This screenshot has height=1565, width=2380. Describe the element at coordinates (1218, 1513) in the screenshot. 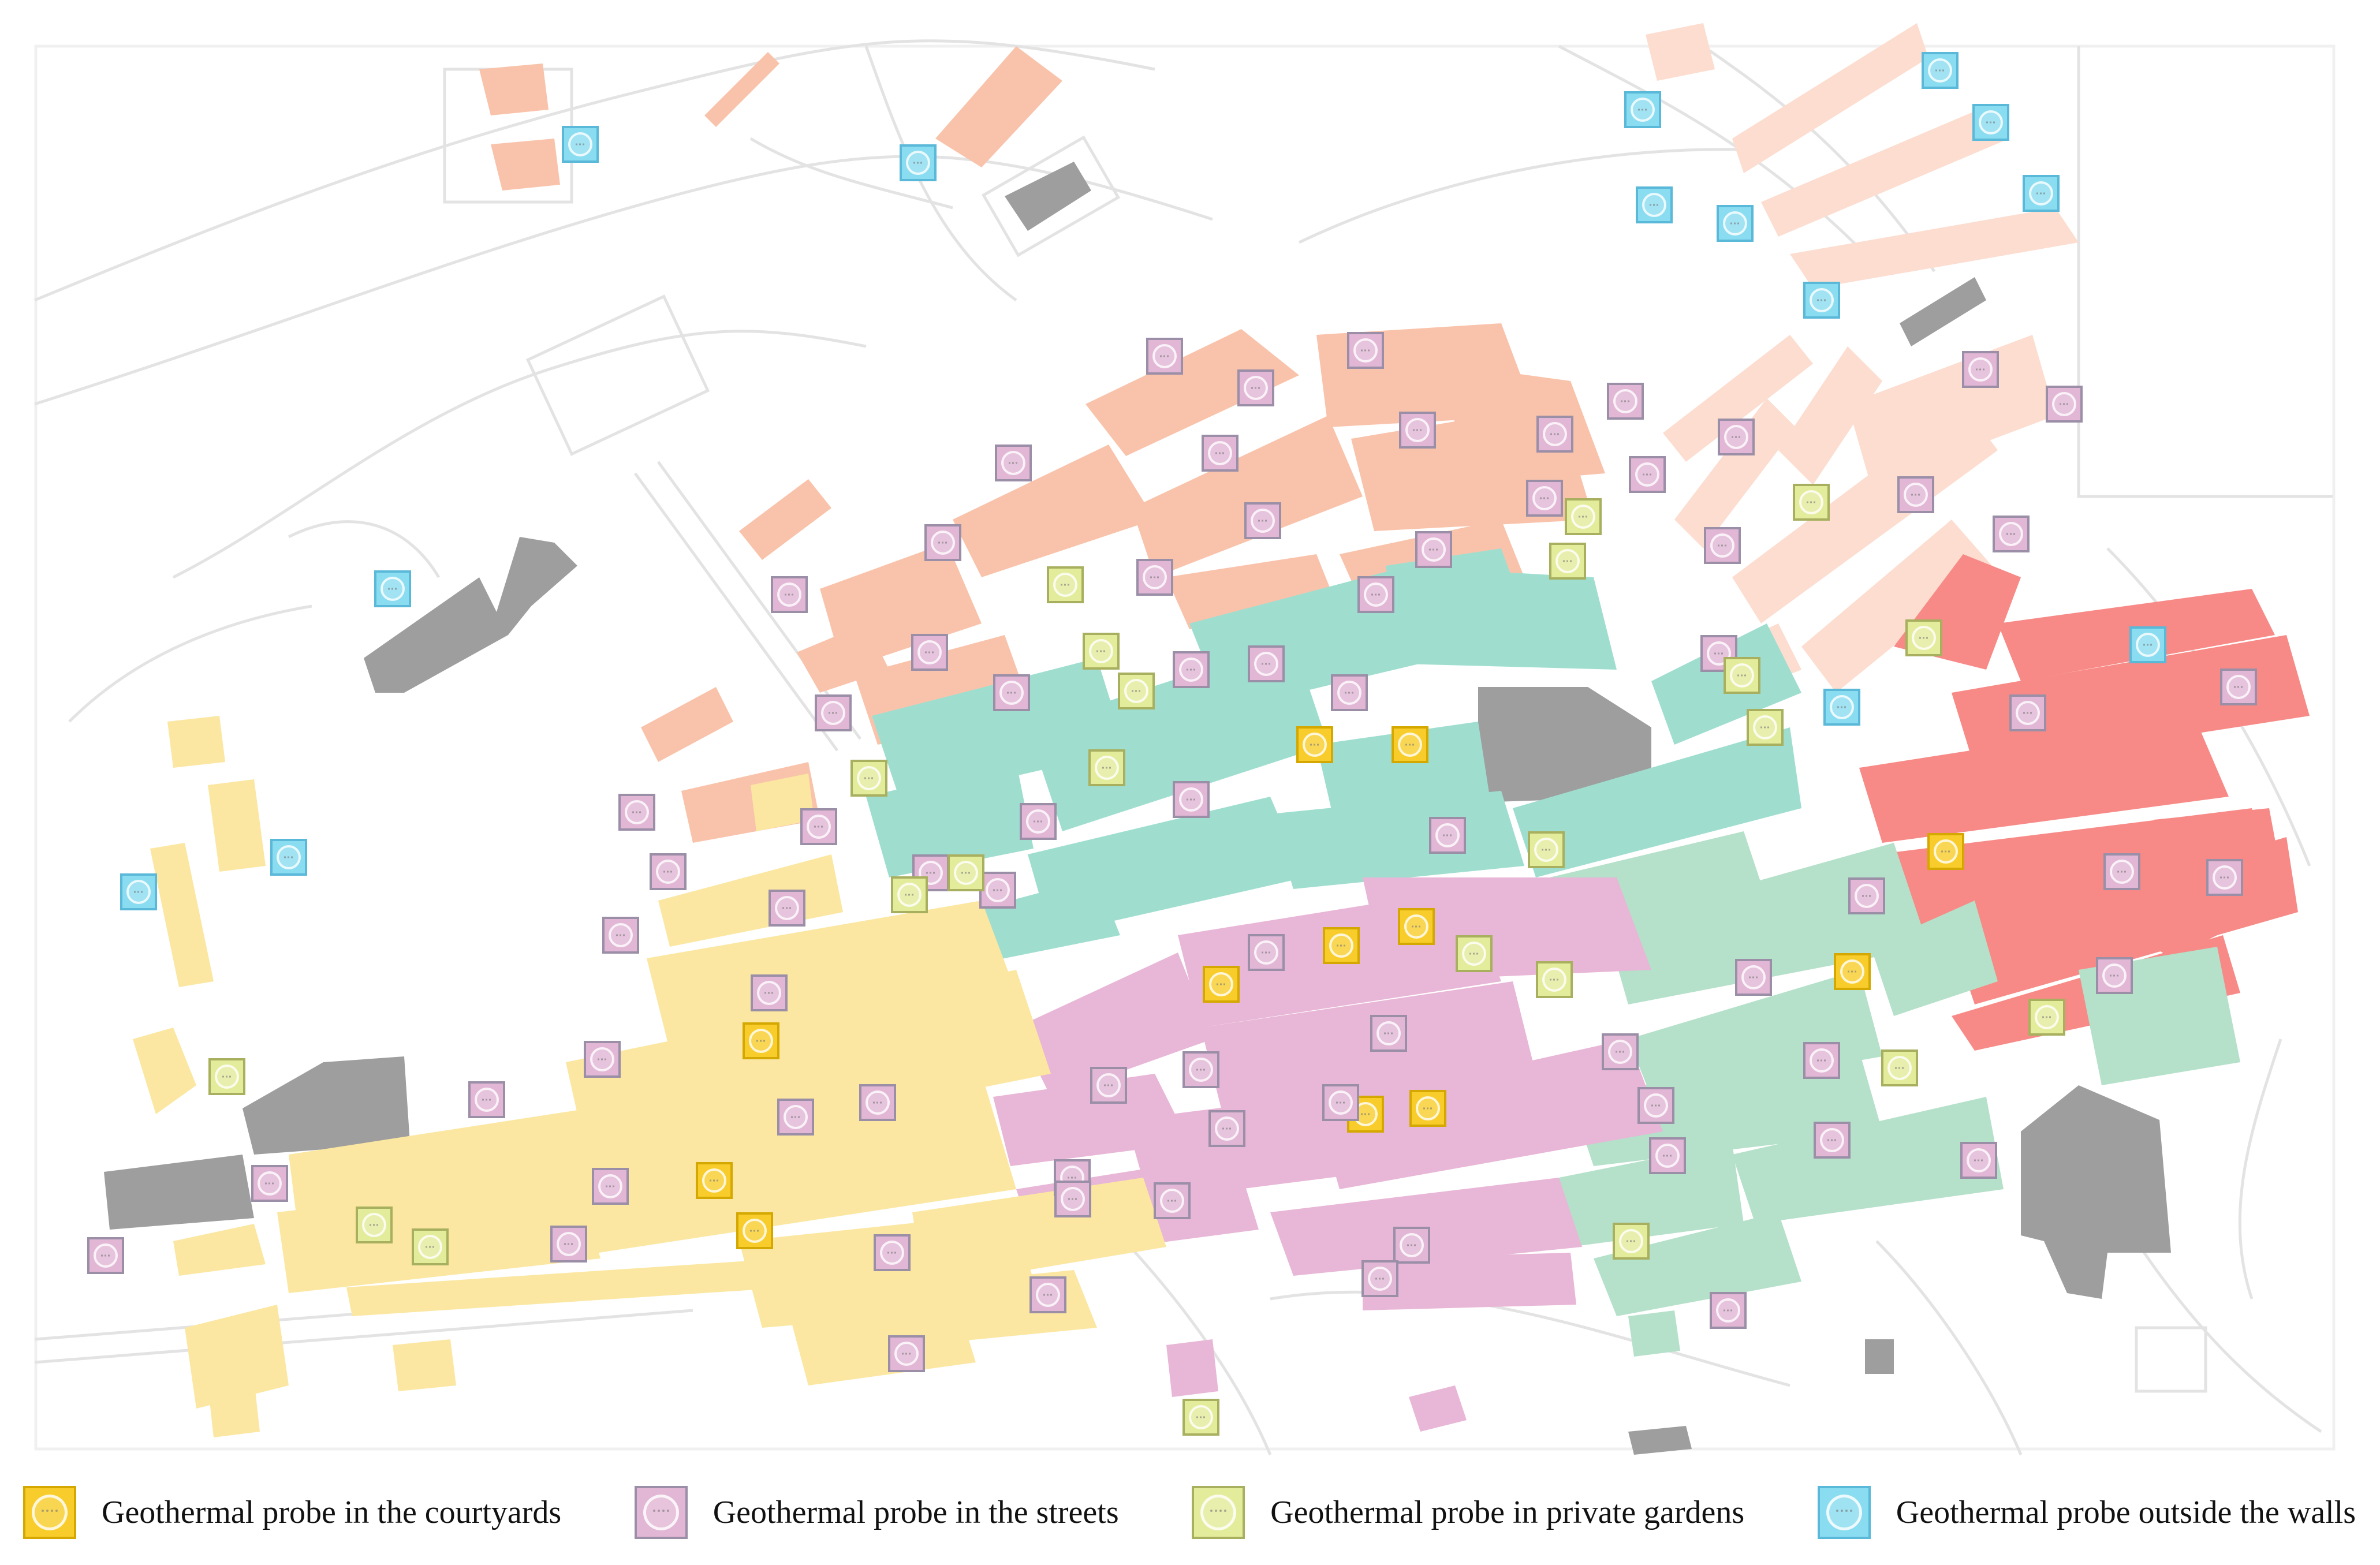

I see `geothermal-probe-garden-icon` at that location.